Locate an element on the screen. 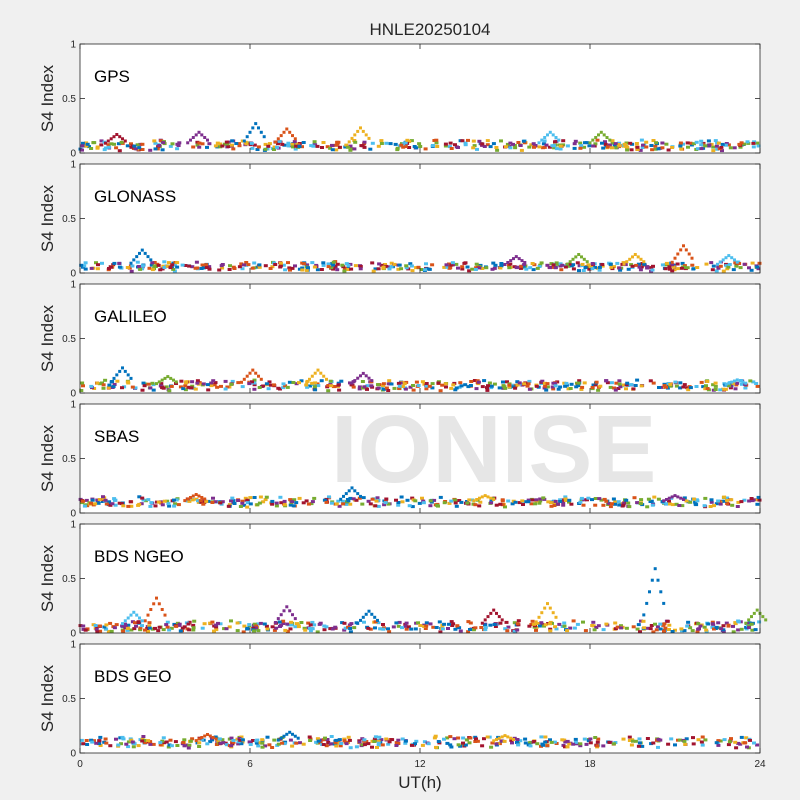 The image size is (800, 800). panel-label: SBAS is located at coordinates (116, 436).